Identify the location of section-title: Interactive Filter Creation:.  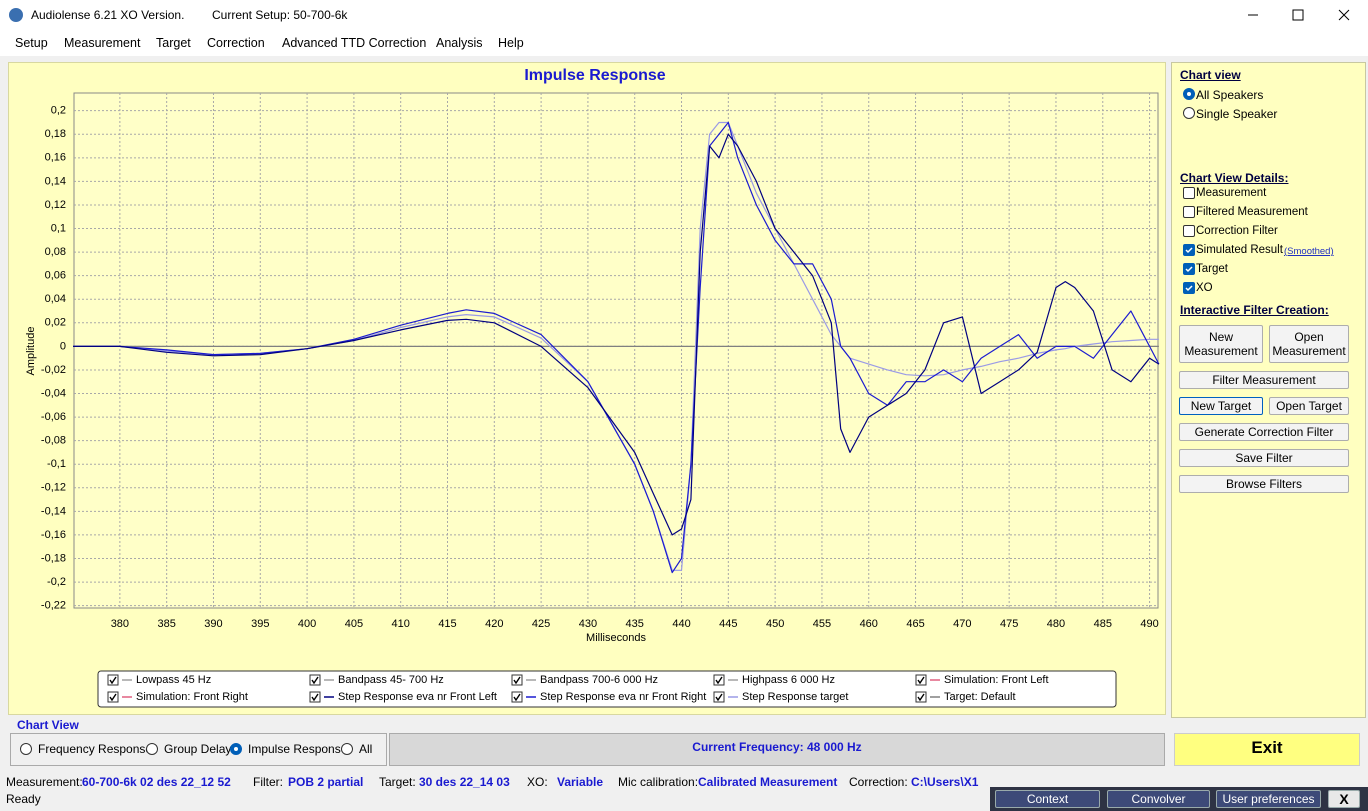
(1254, 310).